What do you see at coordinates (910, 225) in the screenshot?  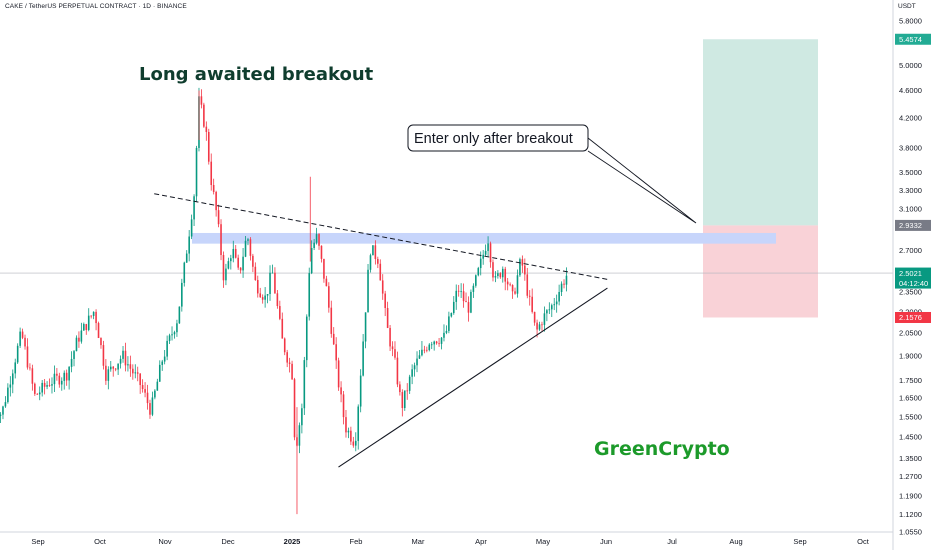 I see `price-tag-label: 2.9332` at bounding box center [910, 225].